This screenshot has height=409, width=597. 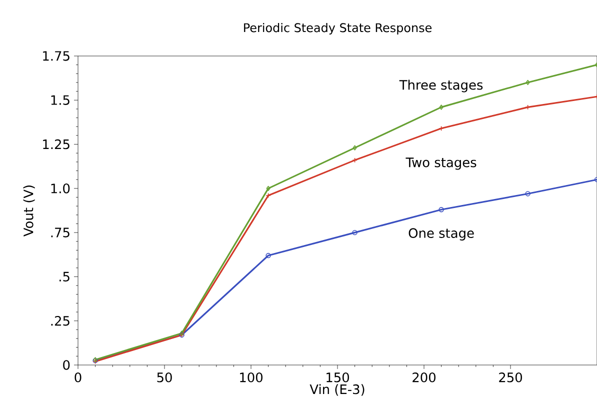 I want to click on y-tick-label: 1.5, so click(x=60, y=100).